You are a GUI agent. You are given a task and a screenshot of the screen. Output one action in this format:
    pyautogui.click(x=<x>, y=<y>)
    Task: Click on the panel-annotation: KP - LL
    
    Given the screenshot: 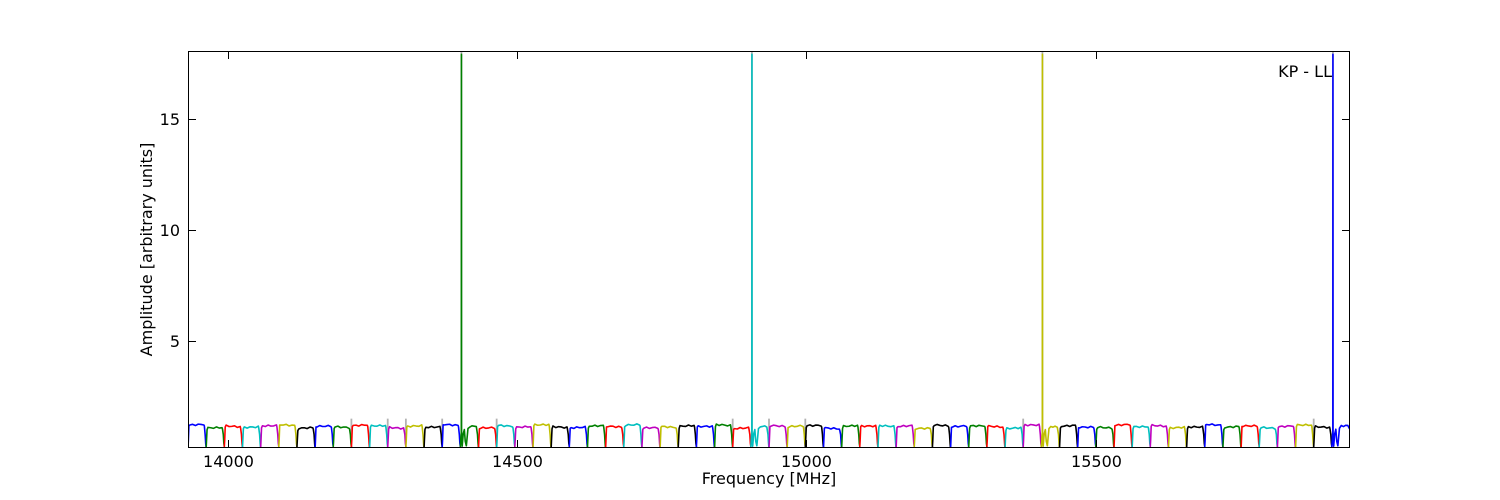 What is the action you would take?
    pyautogui.click(x=1305, y=71)
    